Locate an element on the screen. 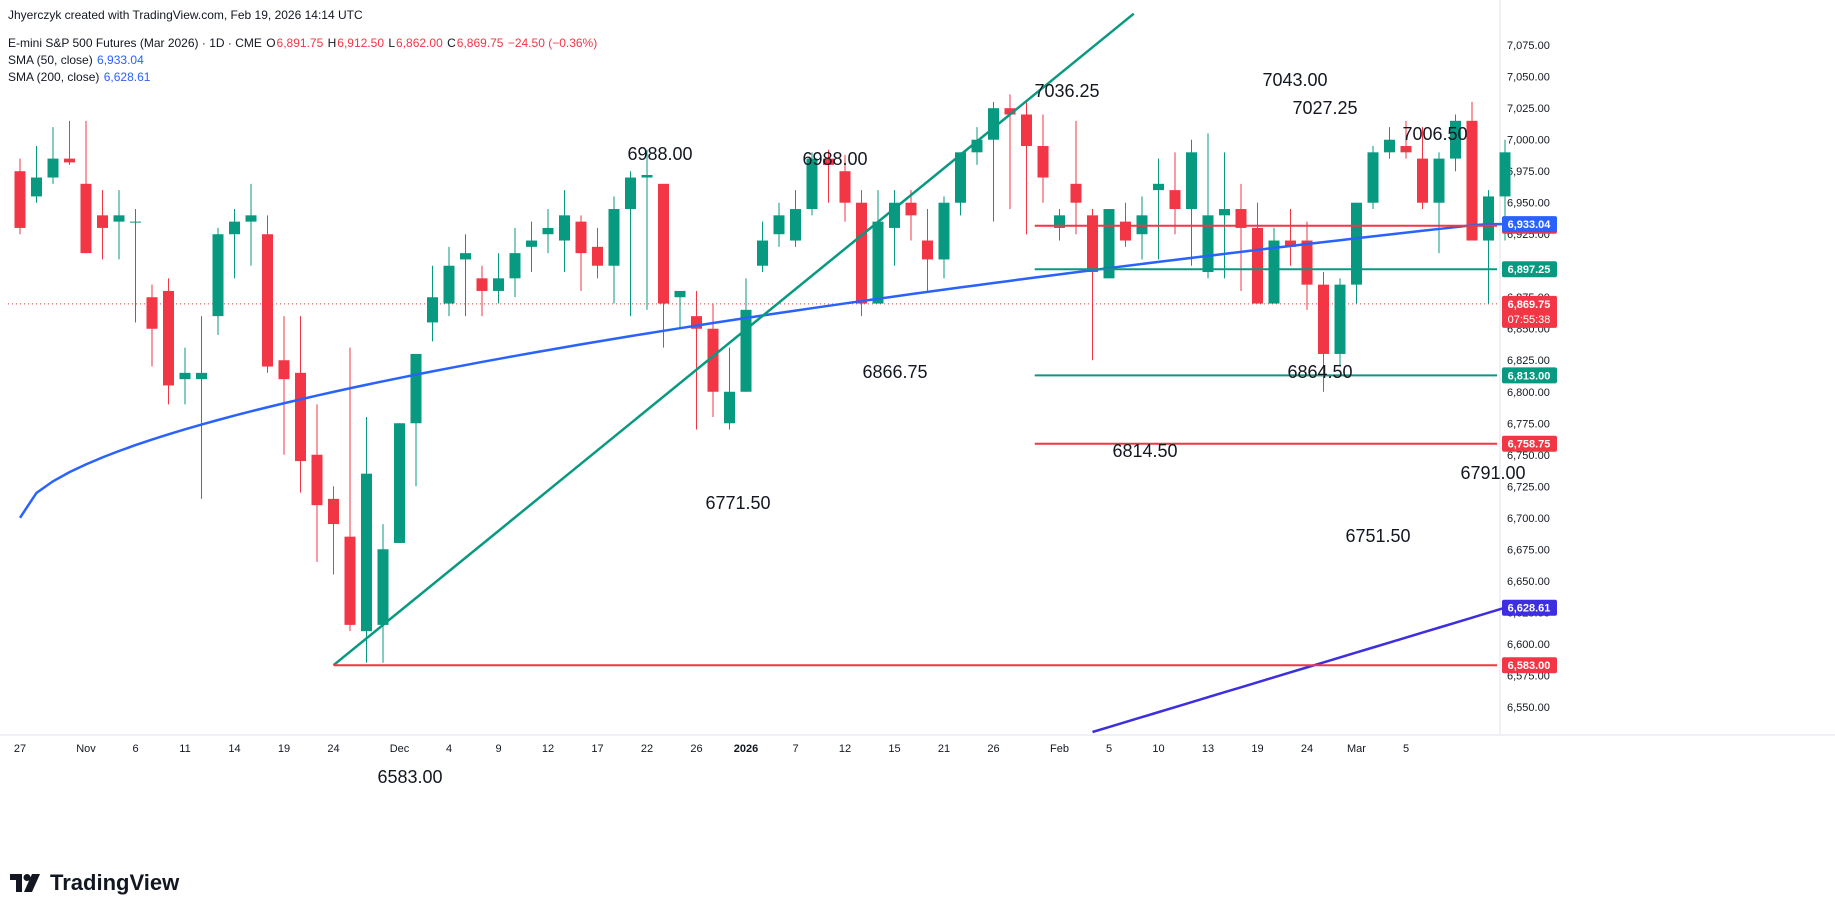  y-tick-label: 7,000.00 is located at coordinates (1528, 141).